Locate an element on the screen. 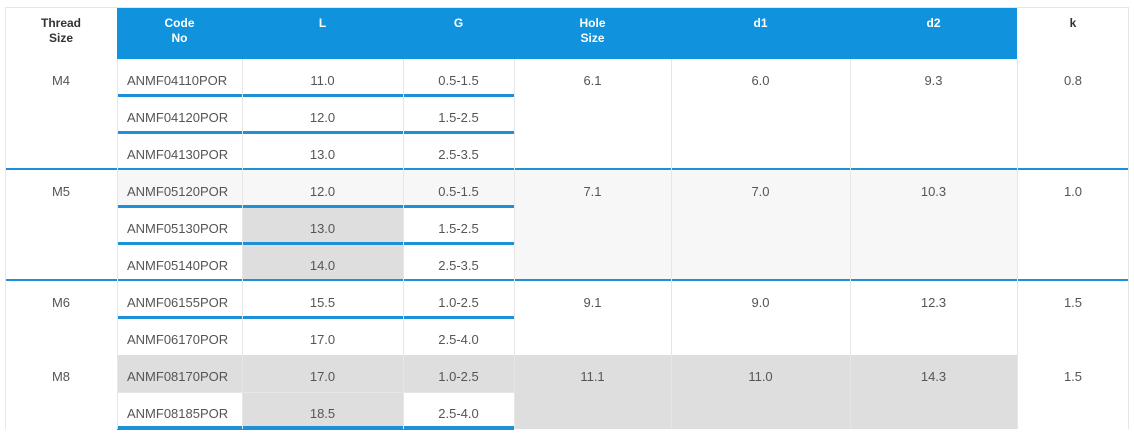 This screenshot has width=1134, height=433. header-code-no: Code No is located at coordinates (179, 33).